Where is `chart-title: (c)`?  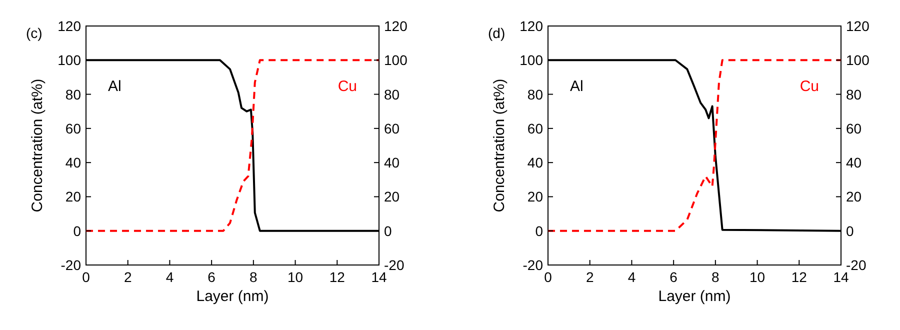
chart-title: (c) is located at coordinates (34, 33).